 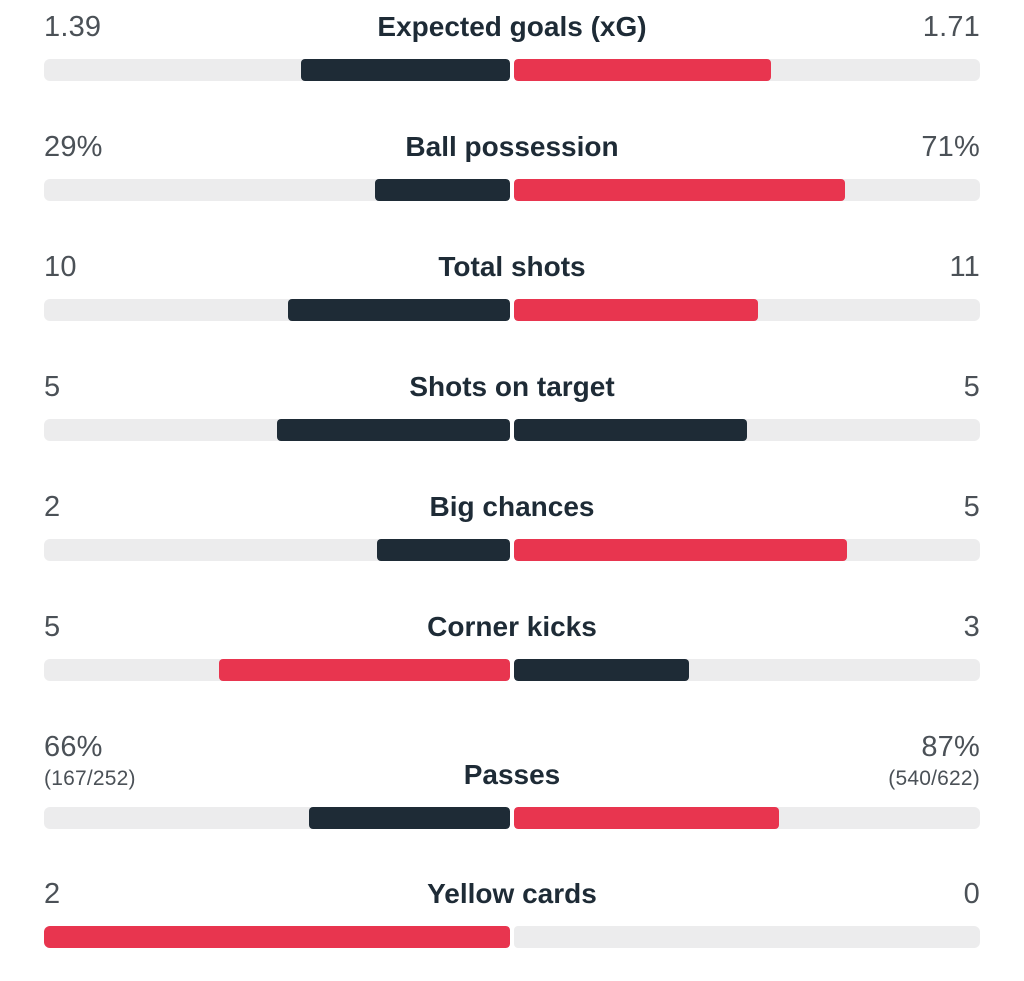 What do you see at coordinates (512, 506) in the screenshot?
I see `stat-label: Big chances` at bounding box center [512, 506].